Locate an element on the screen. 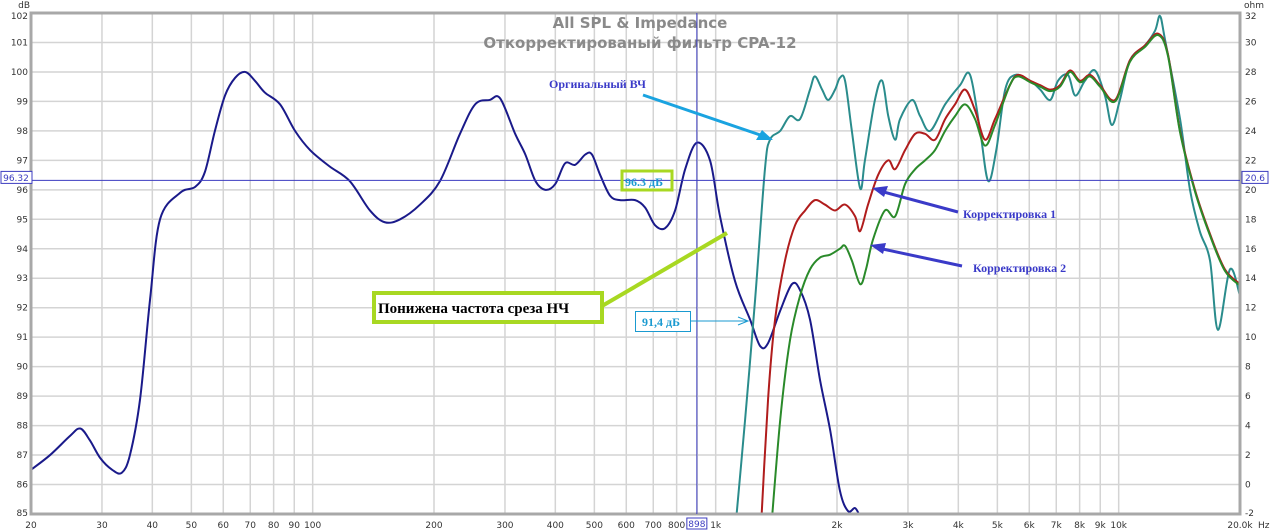 This screenshot has height=530, width=1280. x-tick-label: 700 is located at coordinates (653, 525).